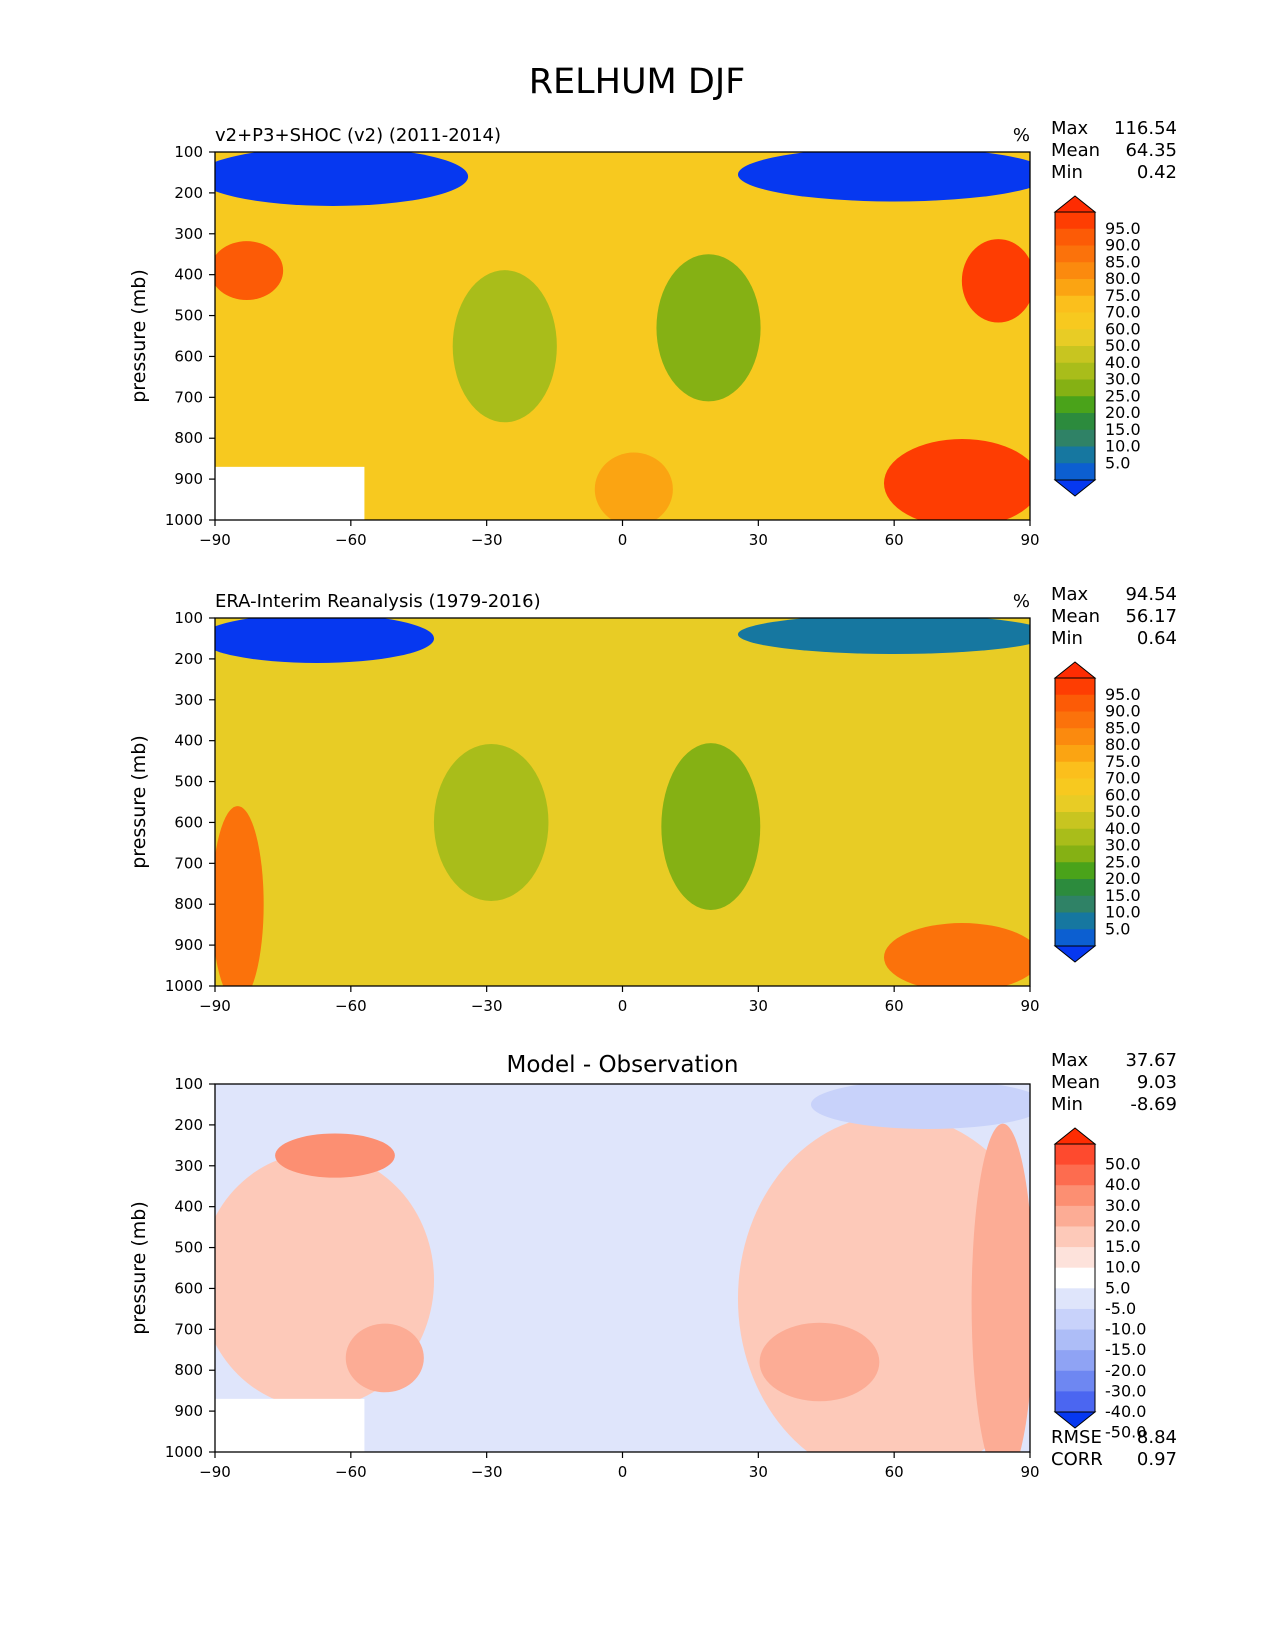 The image size is (1275, 1650). I want to click on y-tick-label: 500, so click(188, 782).